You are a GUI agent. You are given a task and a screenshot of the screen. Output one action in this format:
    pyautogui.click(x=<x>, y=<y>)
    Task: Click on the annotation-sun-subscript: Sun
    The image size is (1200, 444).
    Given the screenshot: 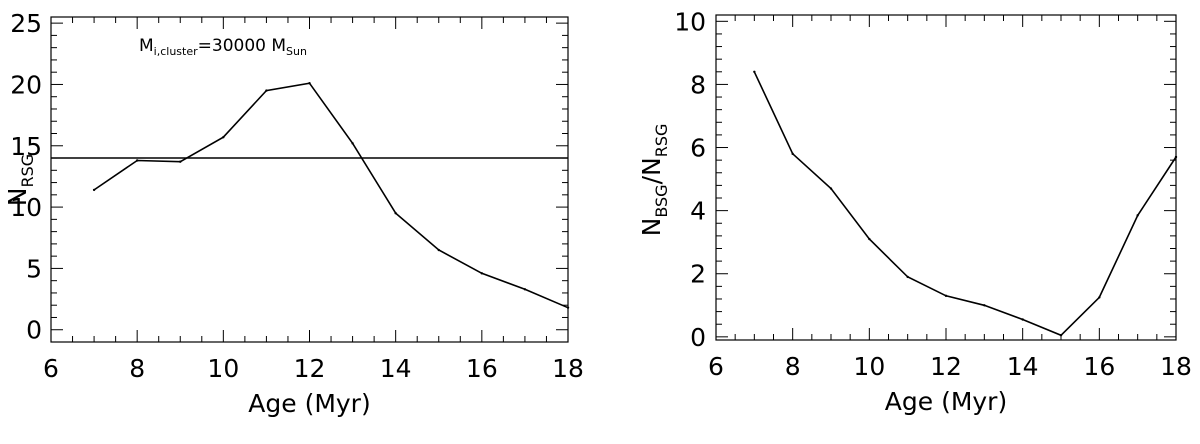 What is the action you would take?
    pyautogui.click(x=296, y=51)
    